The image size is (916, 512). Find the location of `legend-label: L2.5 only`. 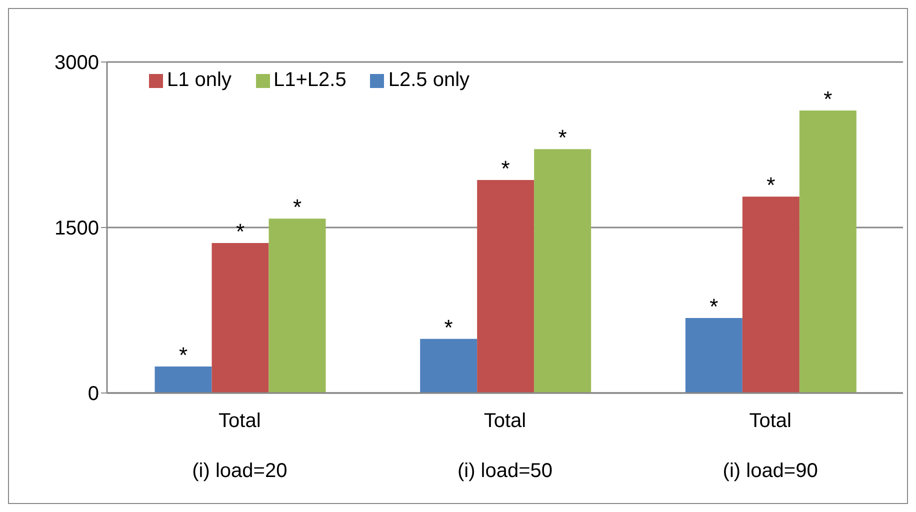

legend-label: L2.5 only is located at coordinates (429, 80).